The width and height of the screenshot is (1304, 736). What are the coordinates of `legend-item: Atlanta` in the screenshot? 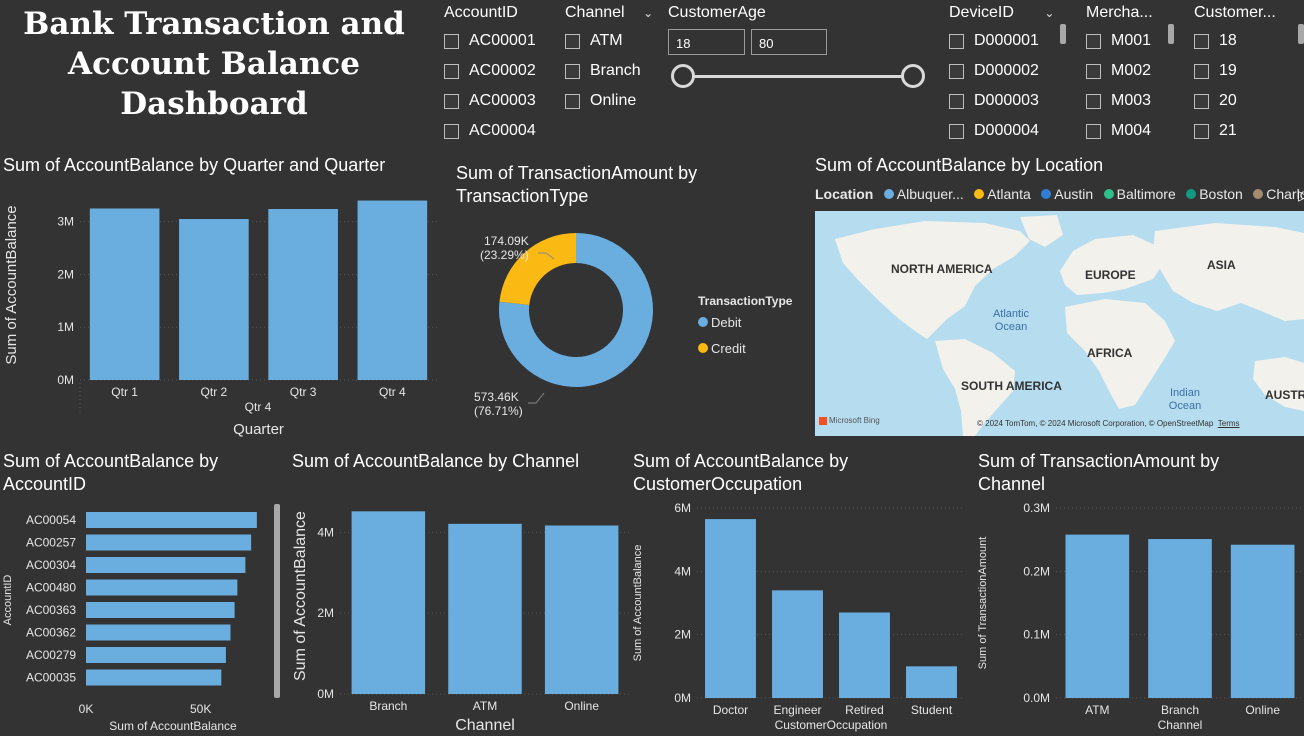 It's located at (1002, 194).